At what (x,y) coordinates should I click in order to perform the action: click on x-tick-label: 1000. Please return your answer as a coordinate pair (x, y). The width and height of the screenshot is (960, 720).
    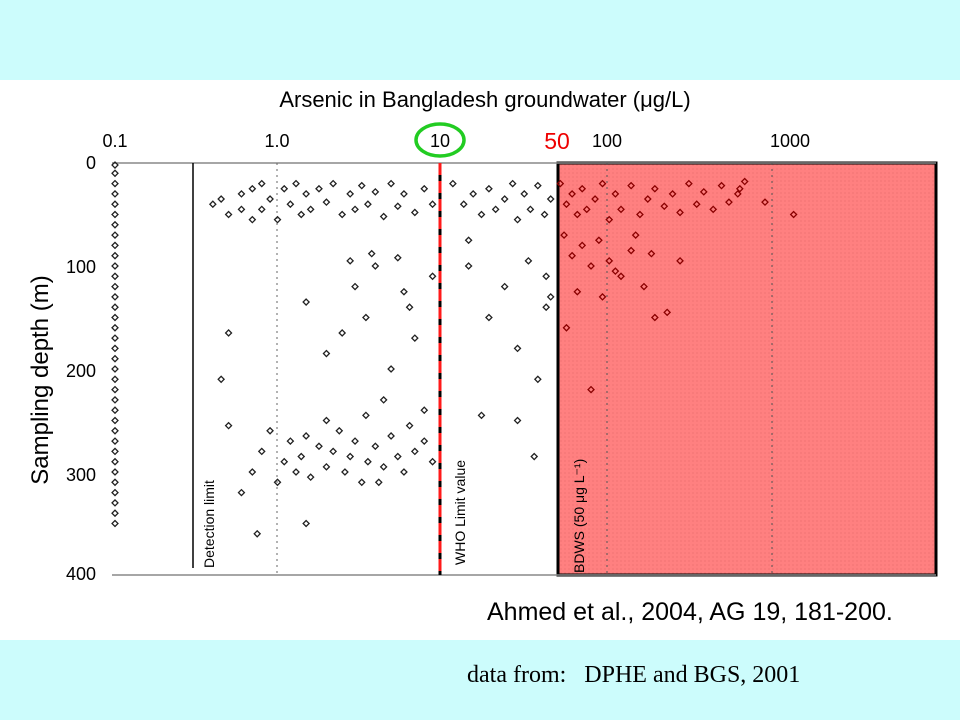
    Looking at the image, I should click on (790, 141).